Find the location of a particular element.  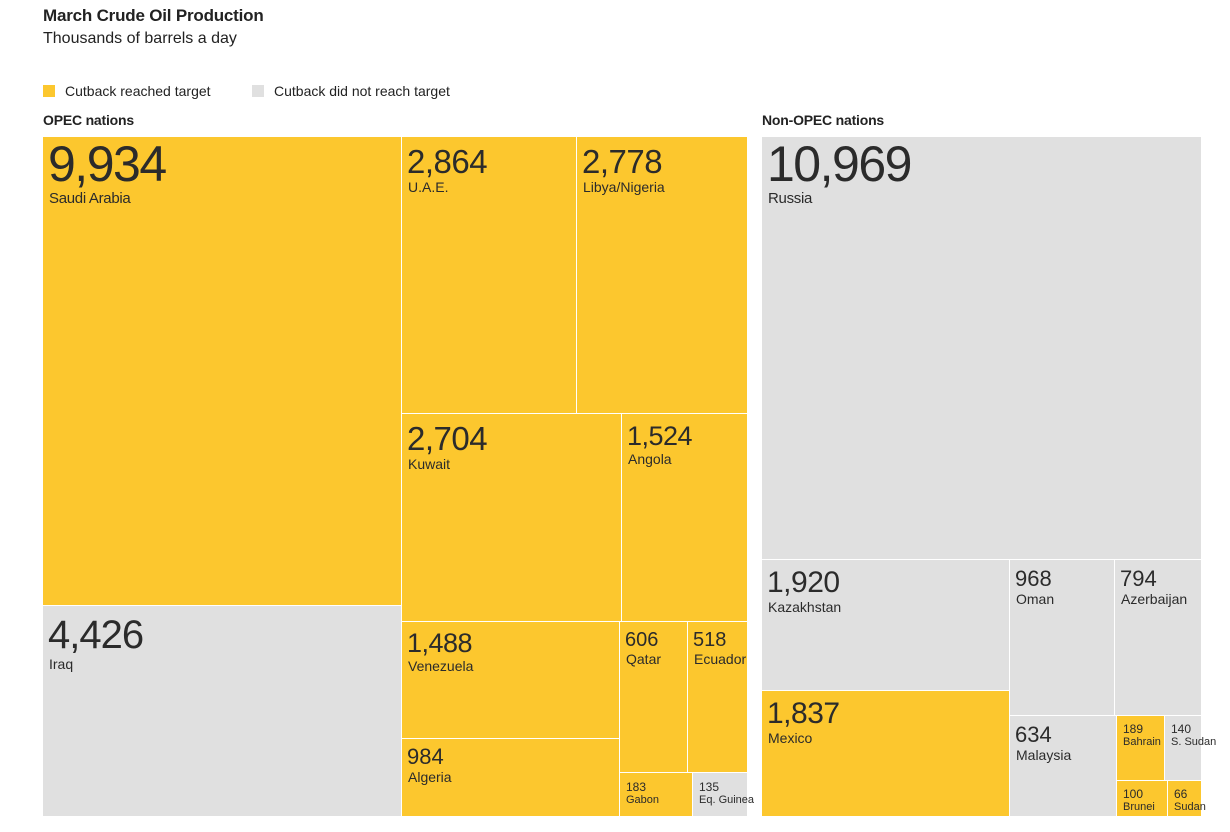

legend-label-reached: Cutback reached target is located at coordinates (138, 91).